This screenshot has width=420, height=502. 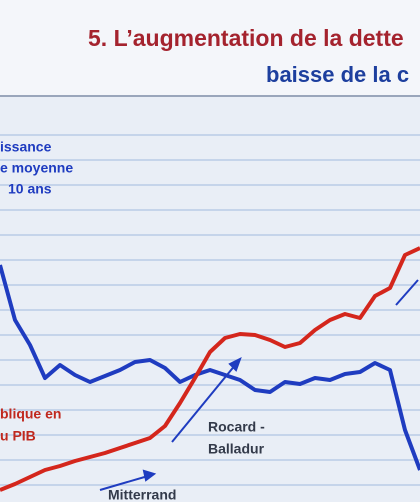 What do you see at coordinates (142, 494) in the screenshot?
I see `annotation: Mitterrand` at bounding box center [142, 494].